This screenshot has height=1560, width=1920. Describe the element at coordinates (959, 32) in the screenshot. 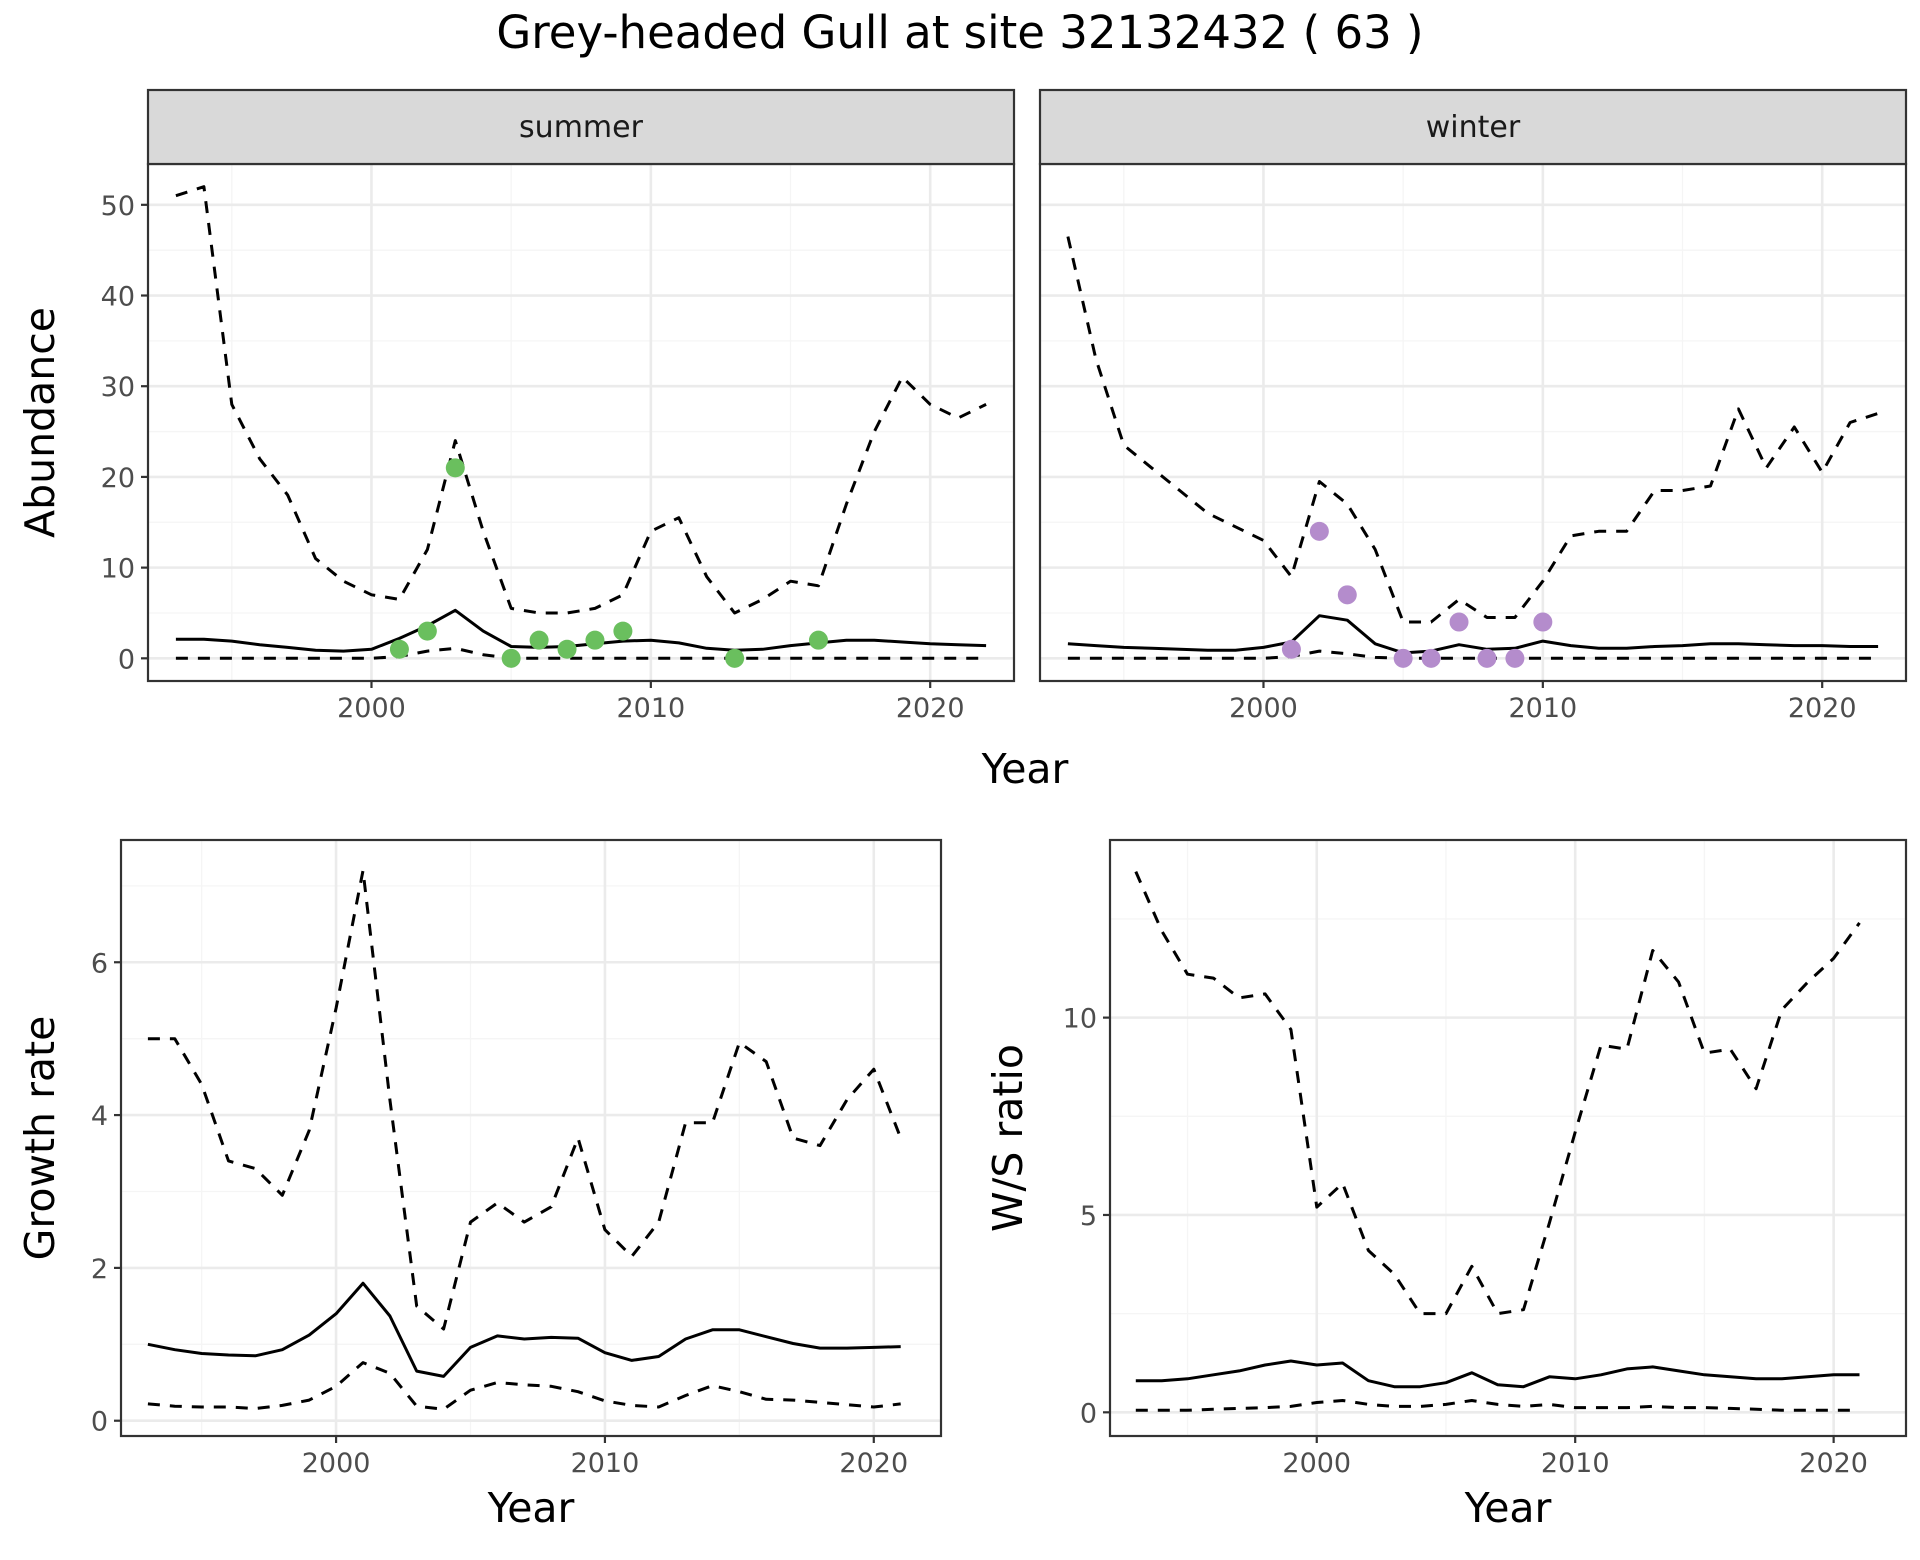

I see `figure-title: Grey-headed Gull at site 32132432 ( 63 )` at that location.